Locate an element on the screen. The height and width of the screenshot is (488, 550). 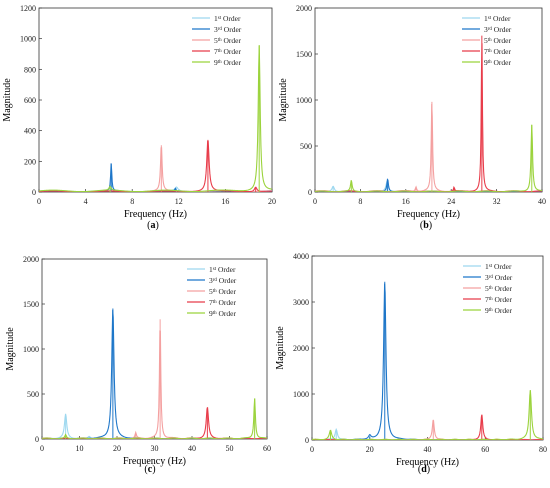
panel-label-a: (a) is located at coordinates (153, 225).